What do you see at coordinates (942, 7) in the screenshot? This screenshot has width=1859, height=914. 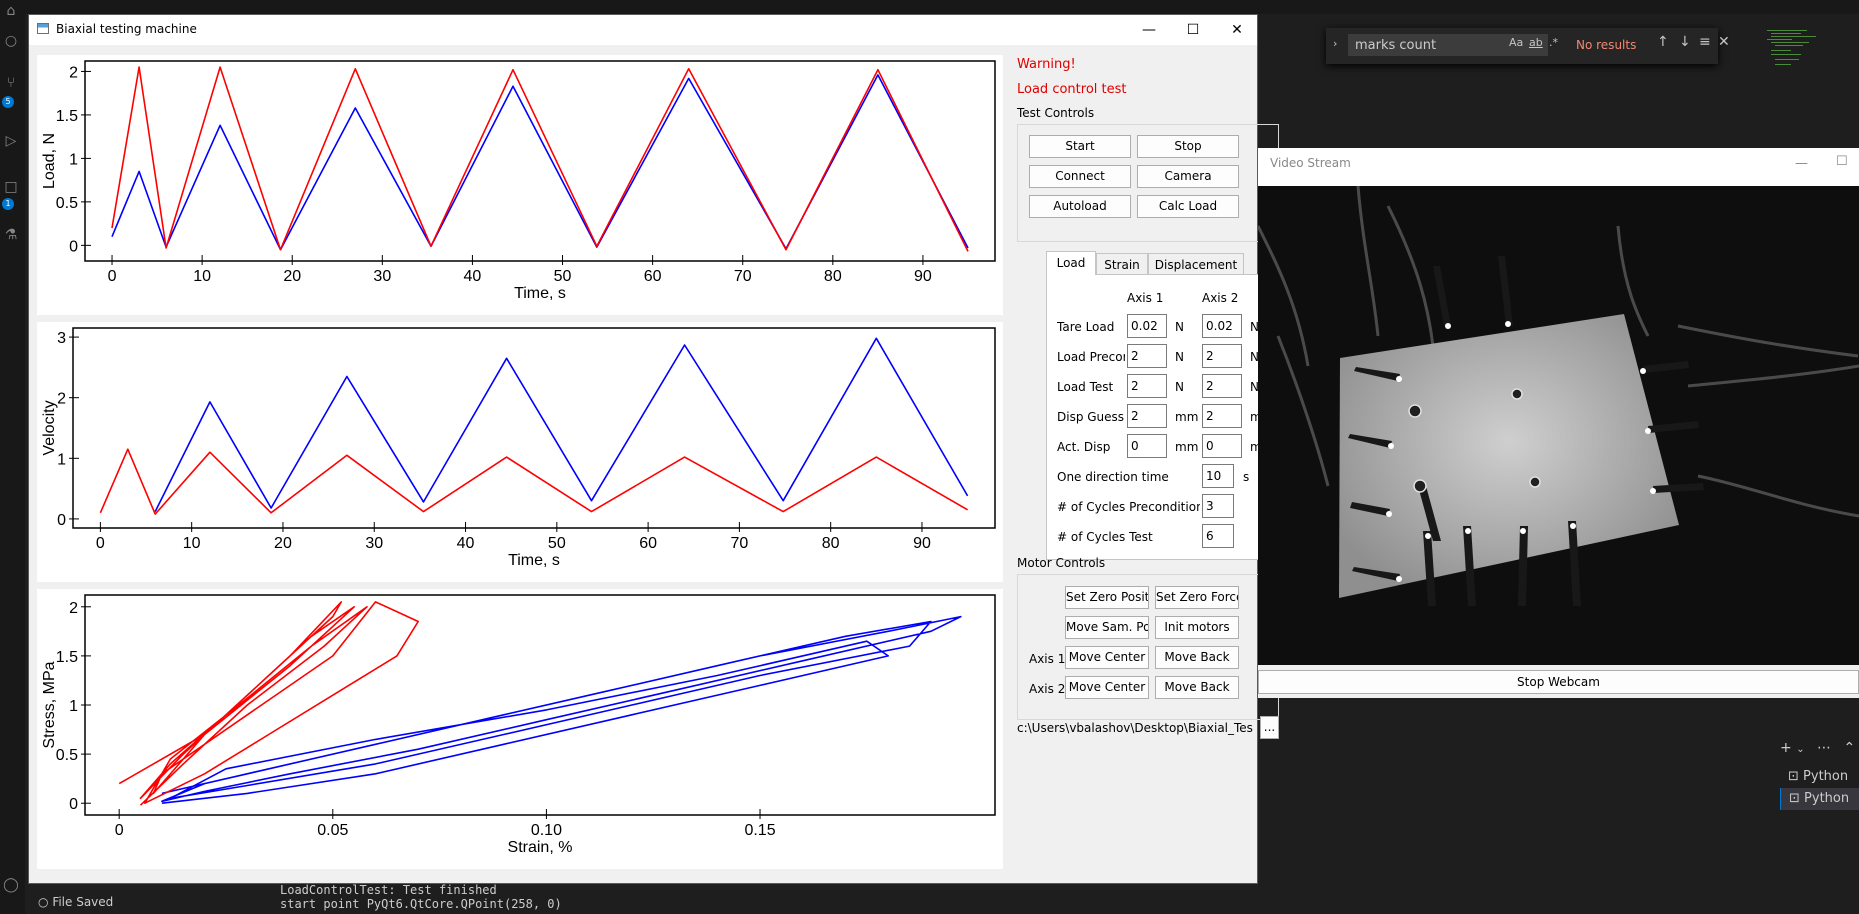 I see `vscode-tab-bar` at bounding box center [942, 7].